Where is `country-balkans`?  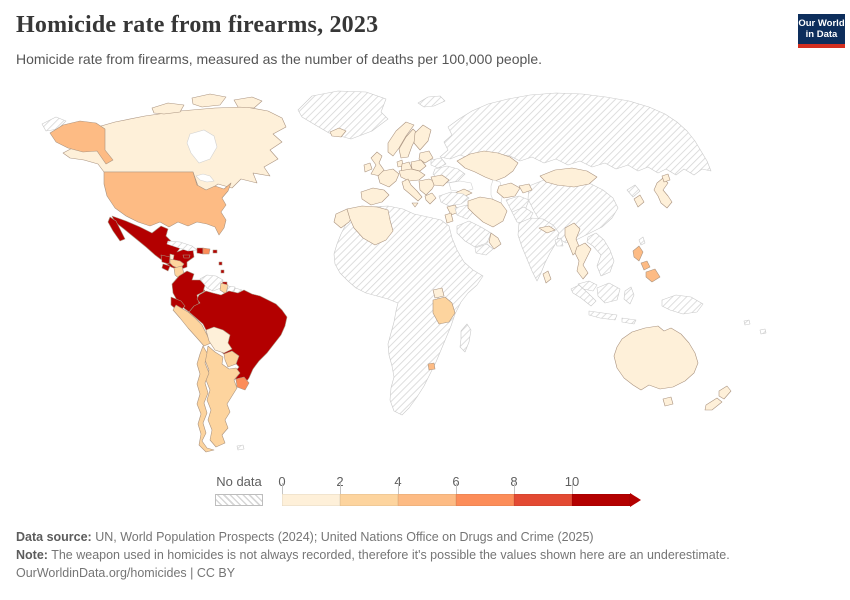 country-balkans is located at coordinates (427, 187).